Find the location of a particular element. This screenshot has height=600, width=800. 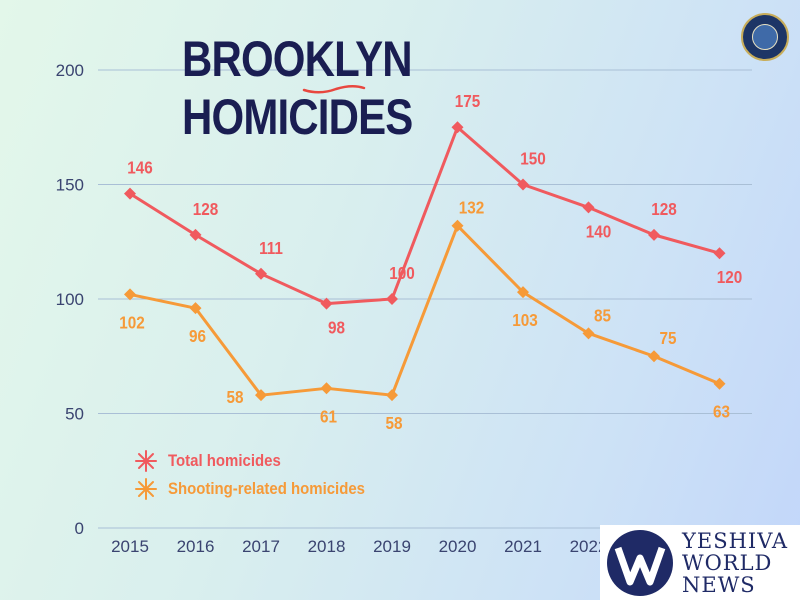

data-label: 96 is located at coordinates (197, 336).